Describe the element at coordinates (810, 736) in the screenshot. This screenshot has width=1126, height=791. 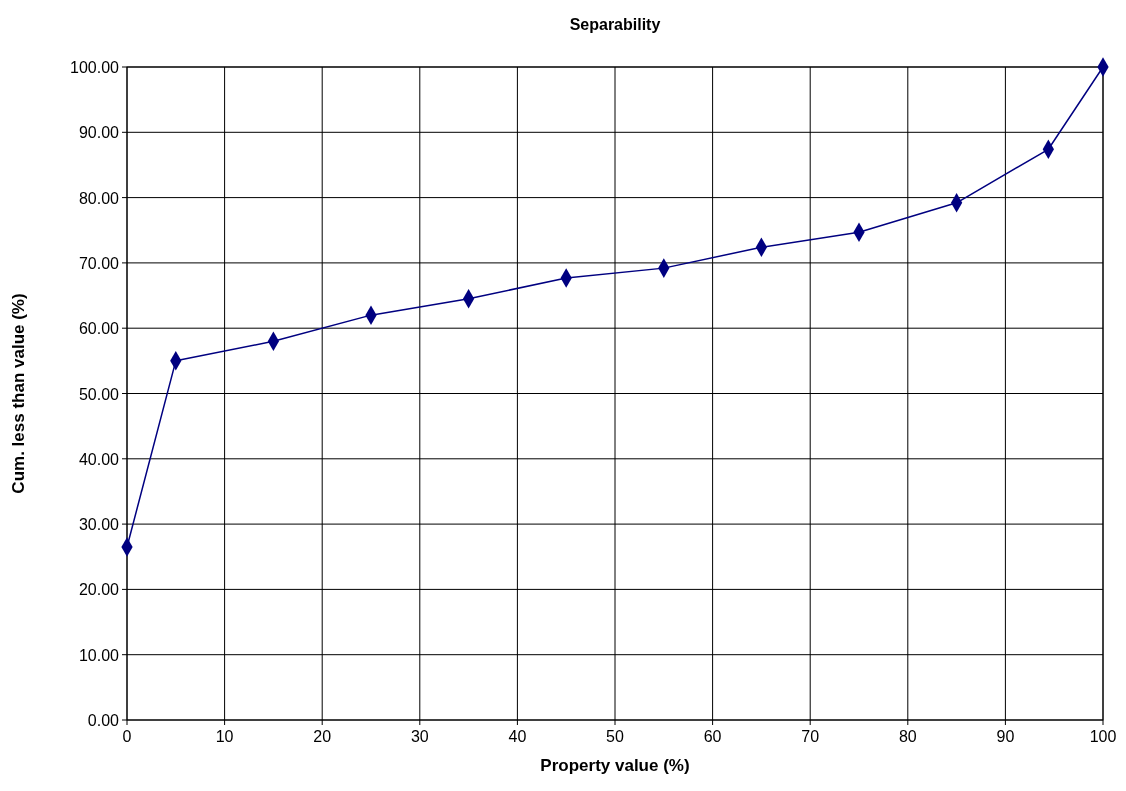
I see `x-tick-label: 70` at that location.